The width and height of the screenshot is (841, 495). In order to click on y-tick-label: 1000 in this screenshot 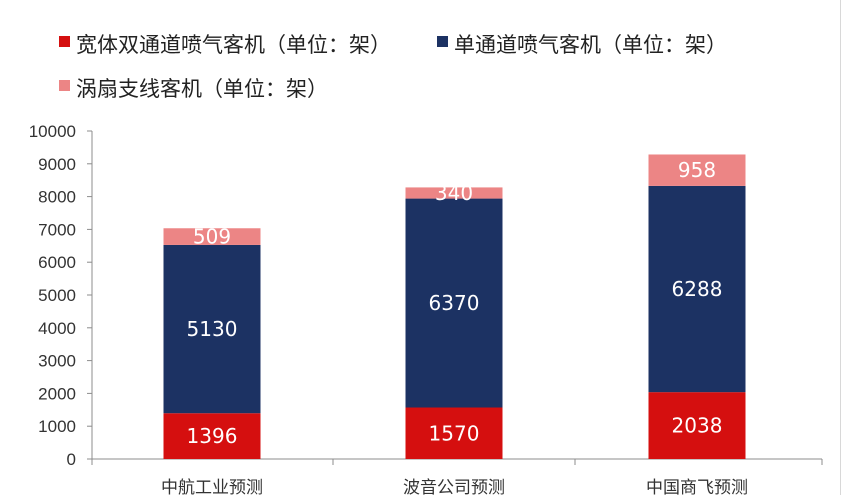, I will do `click(57, 426)`.